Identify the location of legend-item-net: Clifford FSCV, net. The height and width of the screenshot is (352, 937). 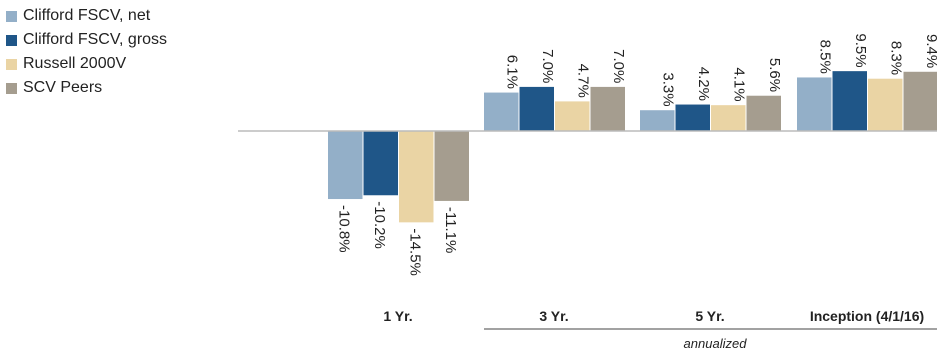
(86, 16).